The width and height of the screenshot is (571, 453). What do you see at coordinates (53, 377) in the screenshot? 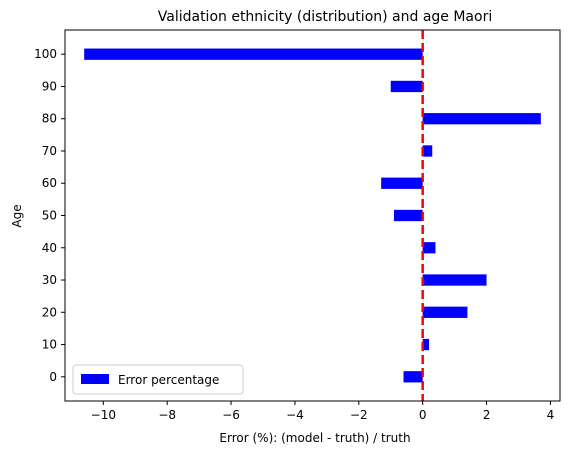
I see `y-tick-label: 0` at bounding box center [53, 377].